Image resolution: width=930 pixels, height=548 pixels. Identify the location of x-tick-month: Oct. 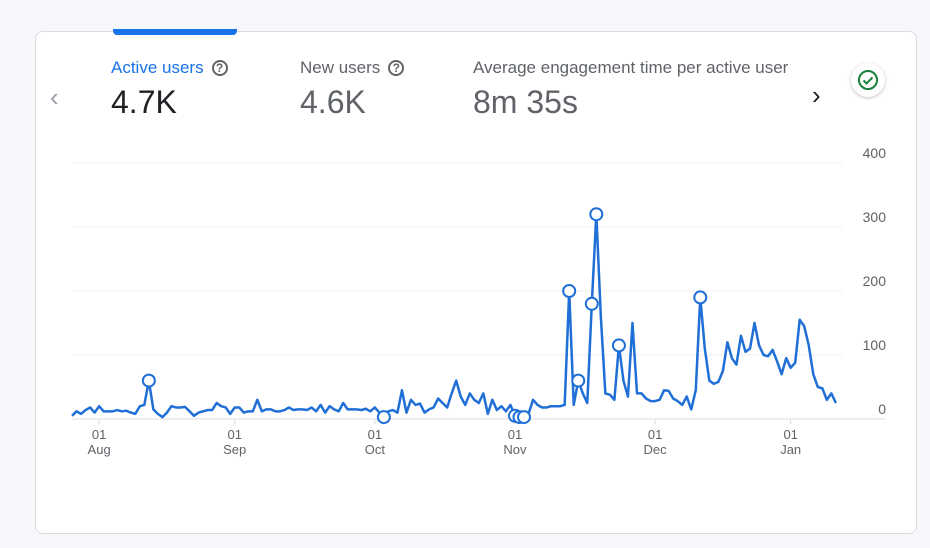
(375, 449).